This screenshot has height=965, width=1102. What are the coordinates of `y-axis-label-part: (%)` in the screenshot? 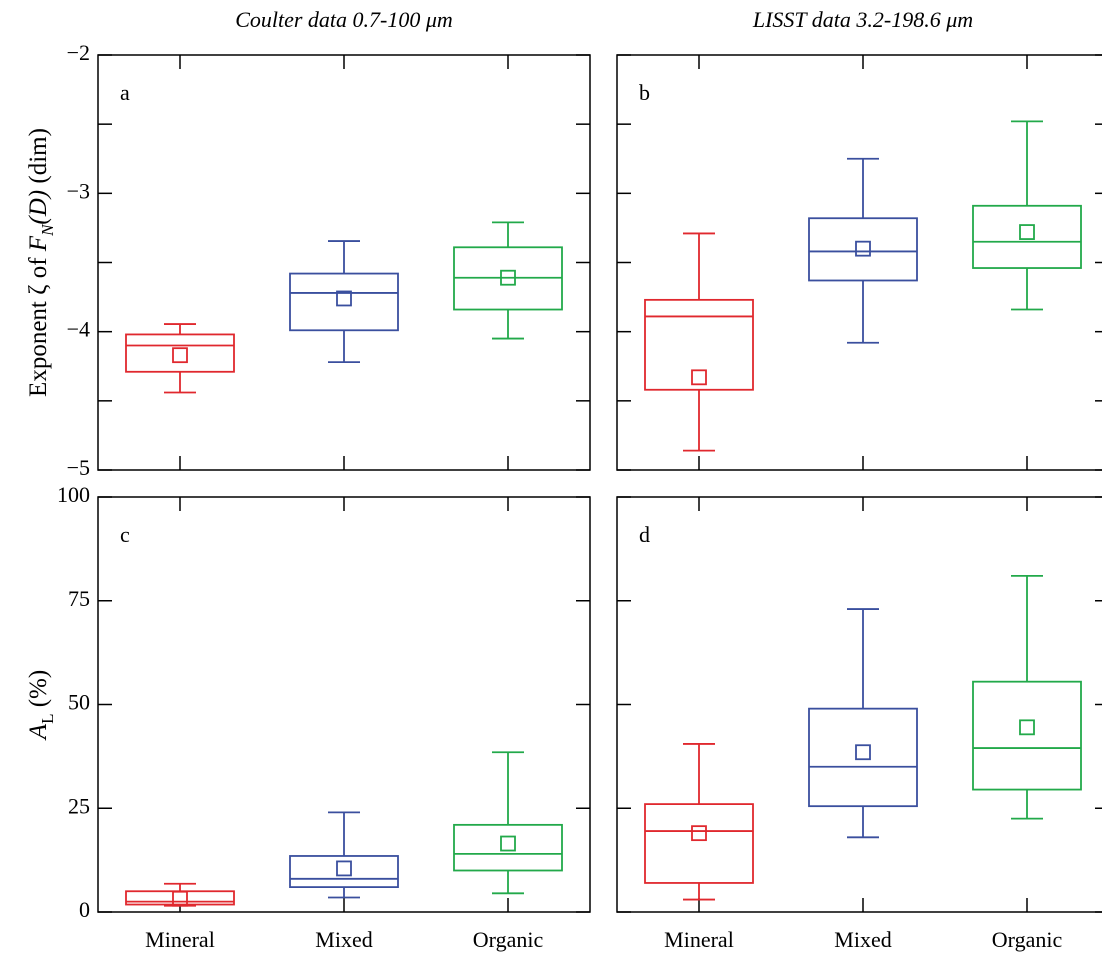 It's located at (38, 692).